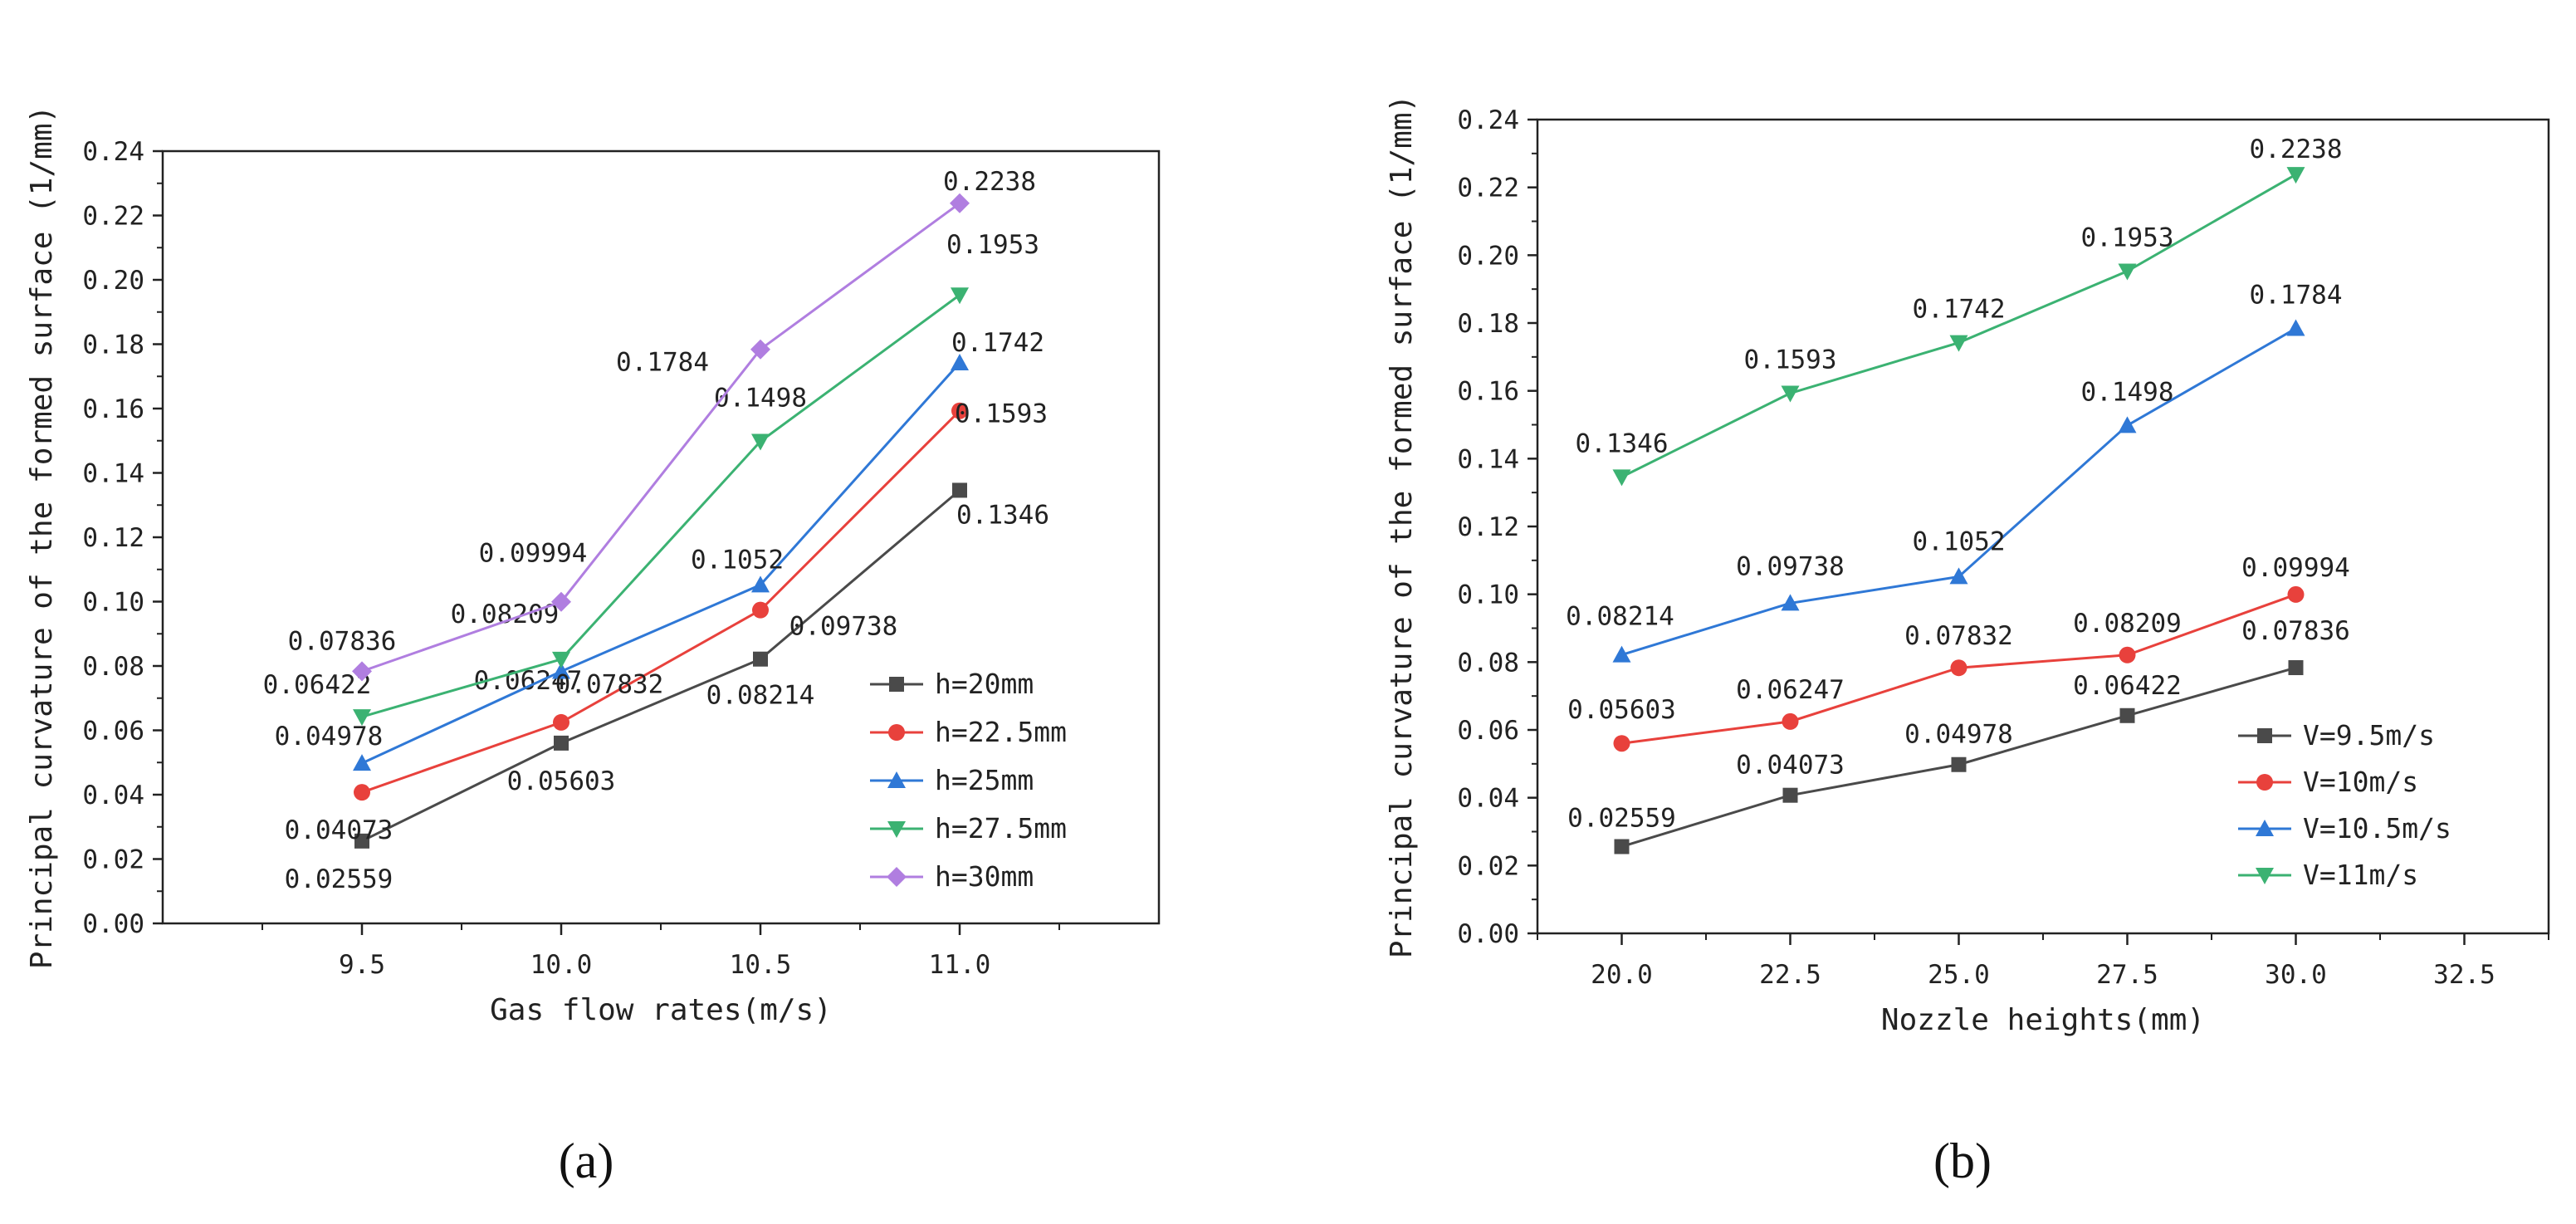 The image size is (2576, 1224). Describe the element at coordinates (2369, 735) in the screenshot. I see `legend-label: V=9.5m/s` at that location.